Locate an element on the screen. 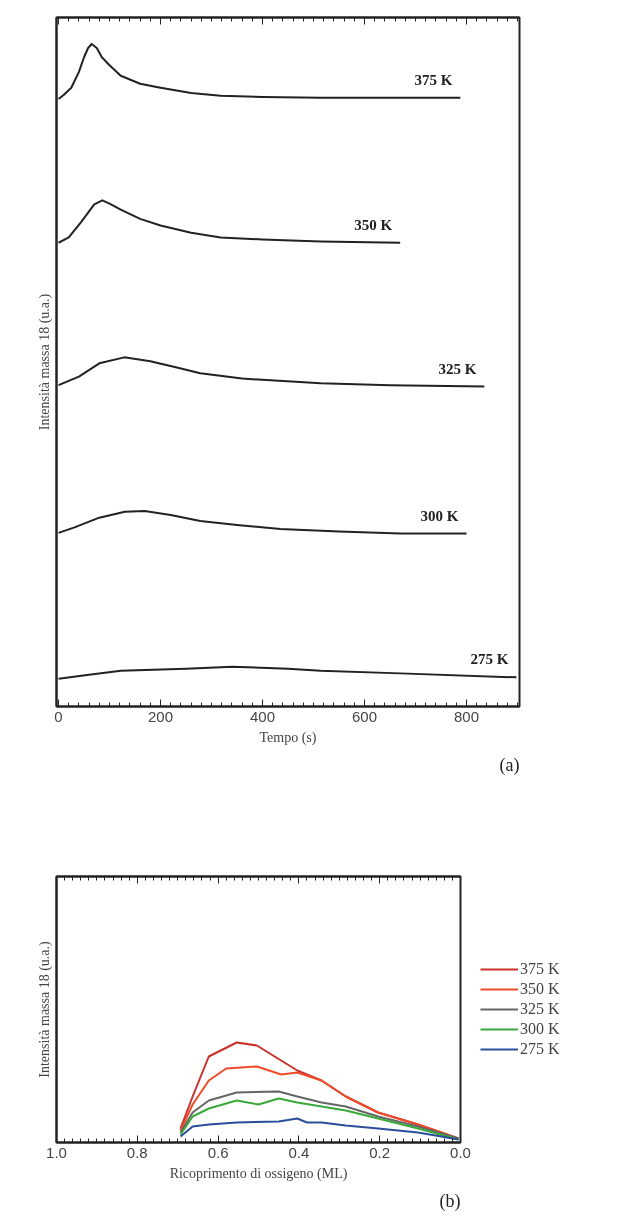 The height and width of the screenshot is (1221, 635). legend-label: 350 K is located at coordinates (540, 989).